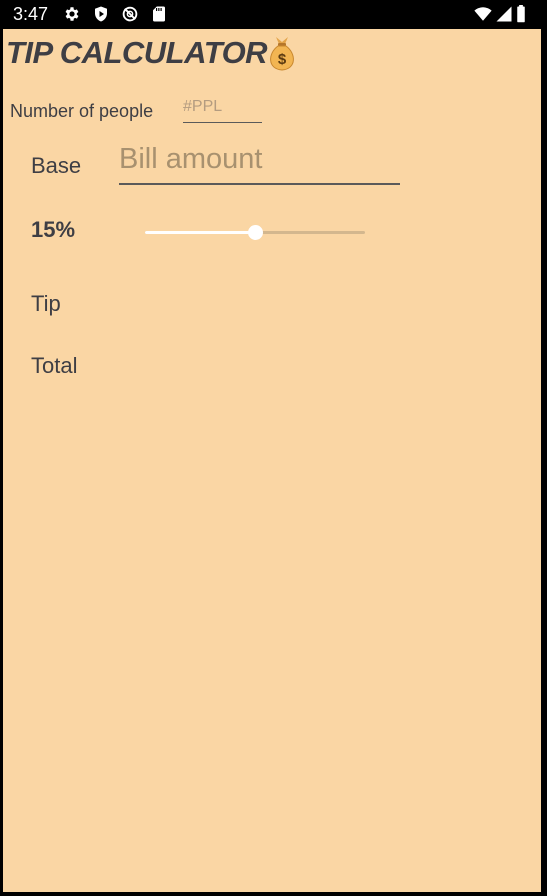  What do you see at coordinates (521, 14) in the screenshot?
I see `battery-icon` at bounding box center [521, 14].